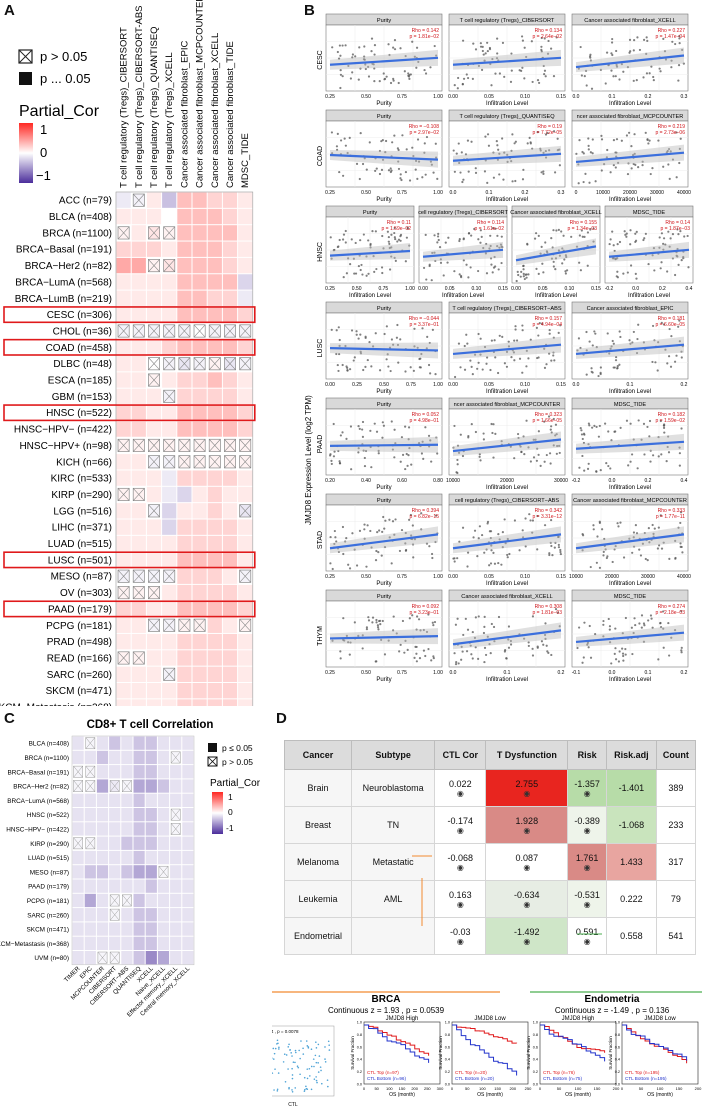 Image resolution: width=704 pixels, height=1107 pixels. I want to click on highlight-box, so click(129, 347).